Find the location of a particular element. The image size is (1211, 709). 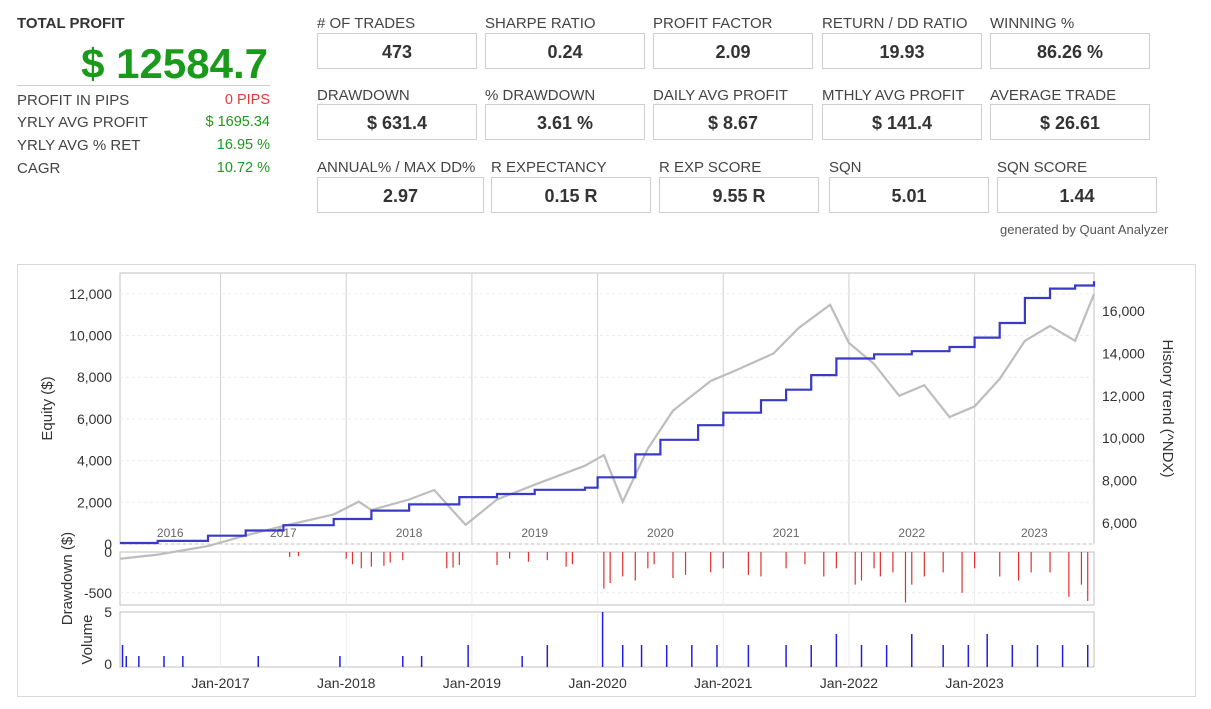

drawdown-axis-label: Drawdown ($) is located at coordinates (67, 578).